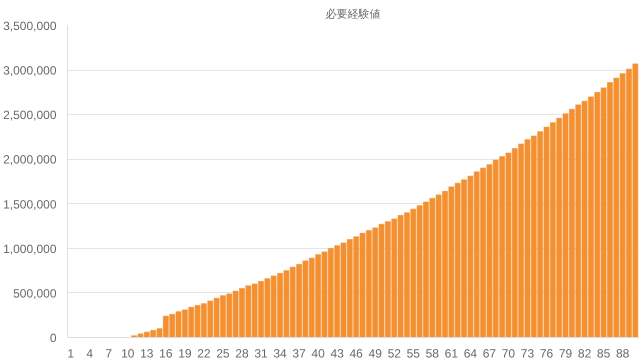  I want to click on x-tick-label: 58, so click(433, 353).